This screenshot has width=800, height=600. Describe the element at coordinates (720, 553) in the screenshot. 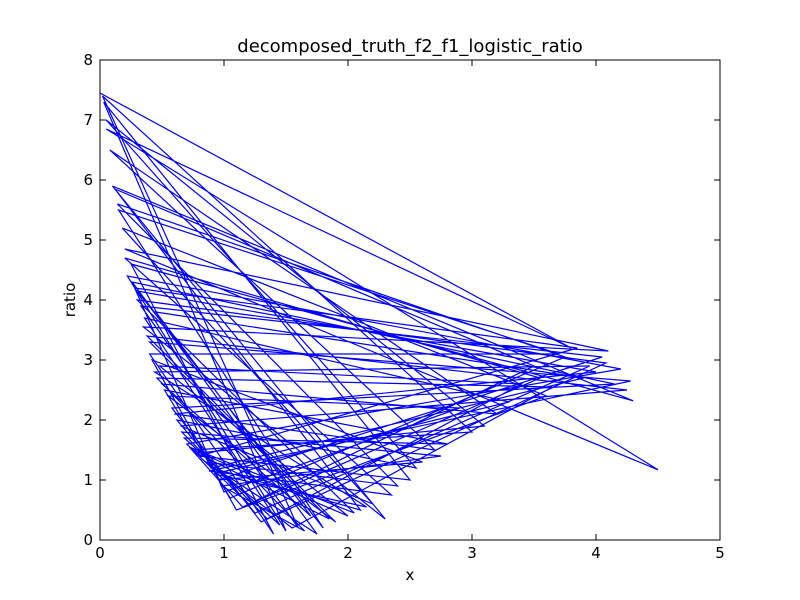

I see `x-tick-label: 5` at that location.